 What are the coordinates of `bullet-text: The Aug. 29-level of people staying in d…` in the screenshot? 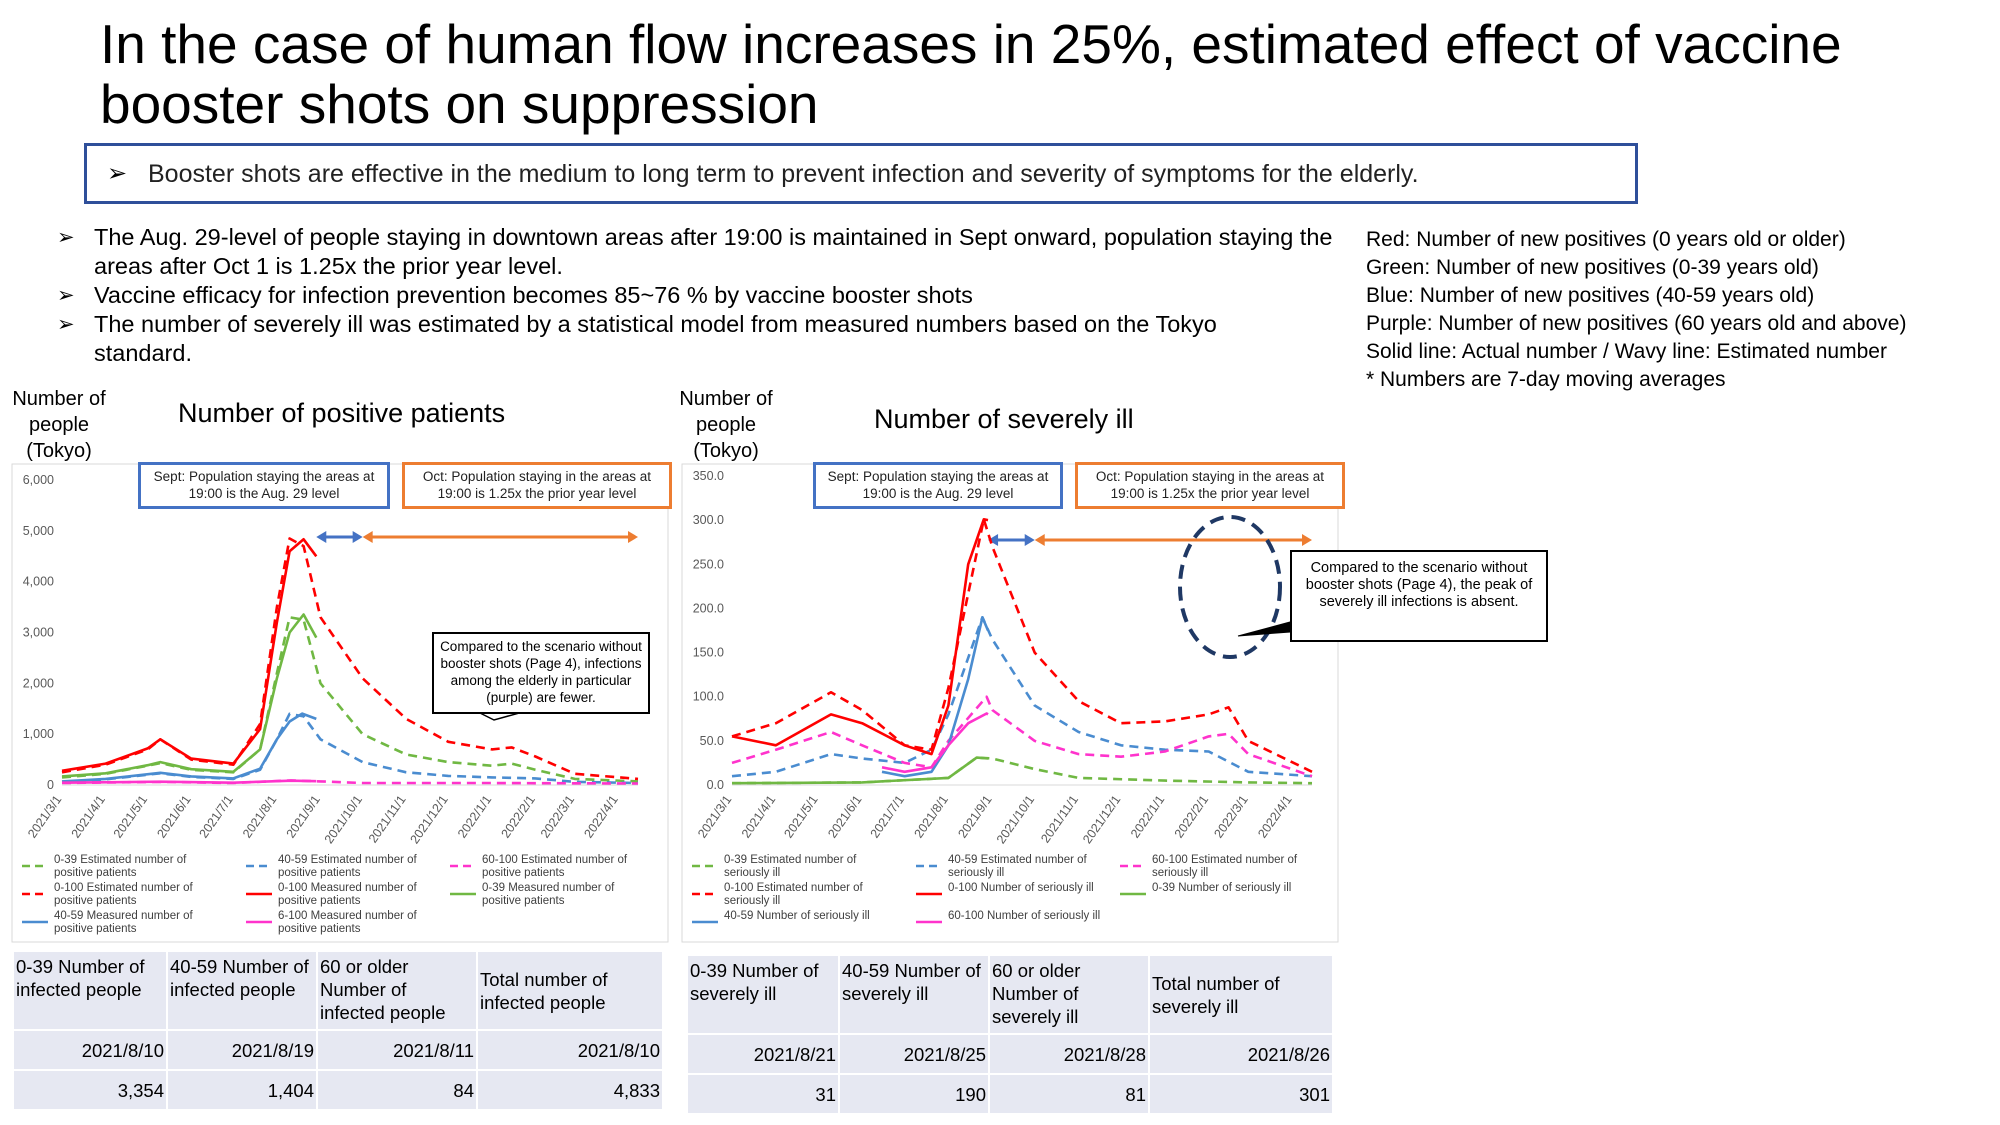 It's located at (713, 251).